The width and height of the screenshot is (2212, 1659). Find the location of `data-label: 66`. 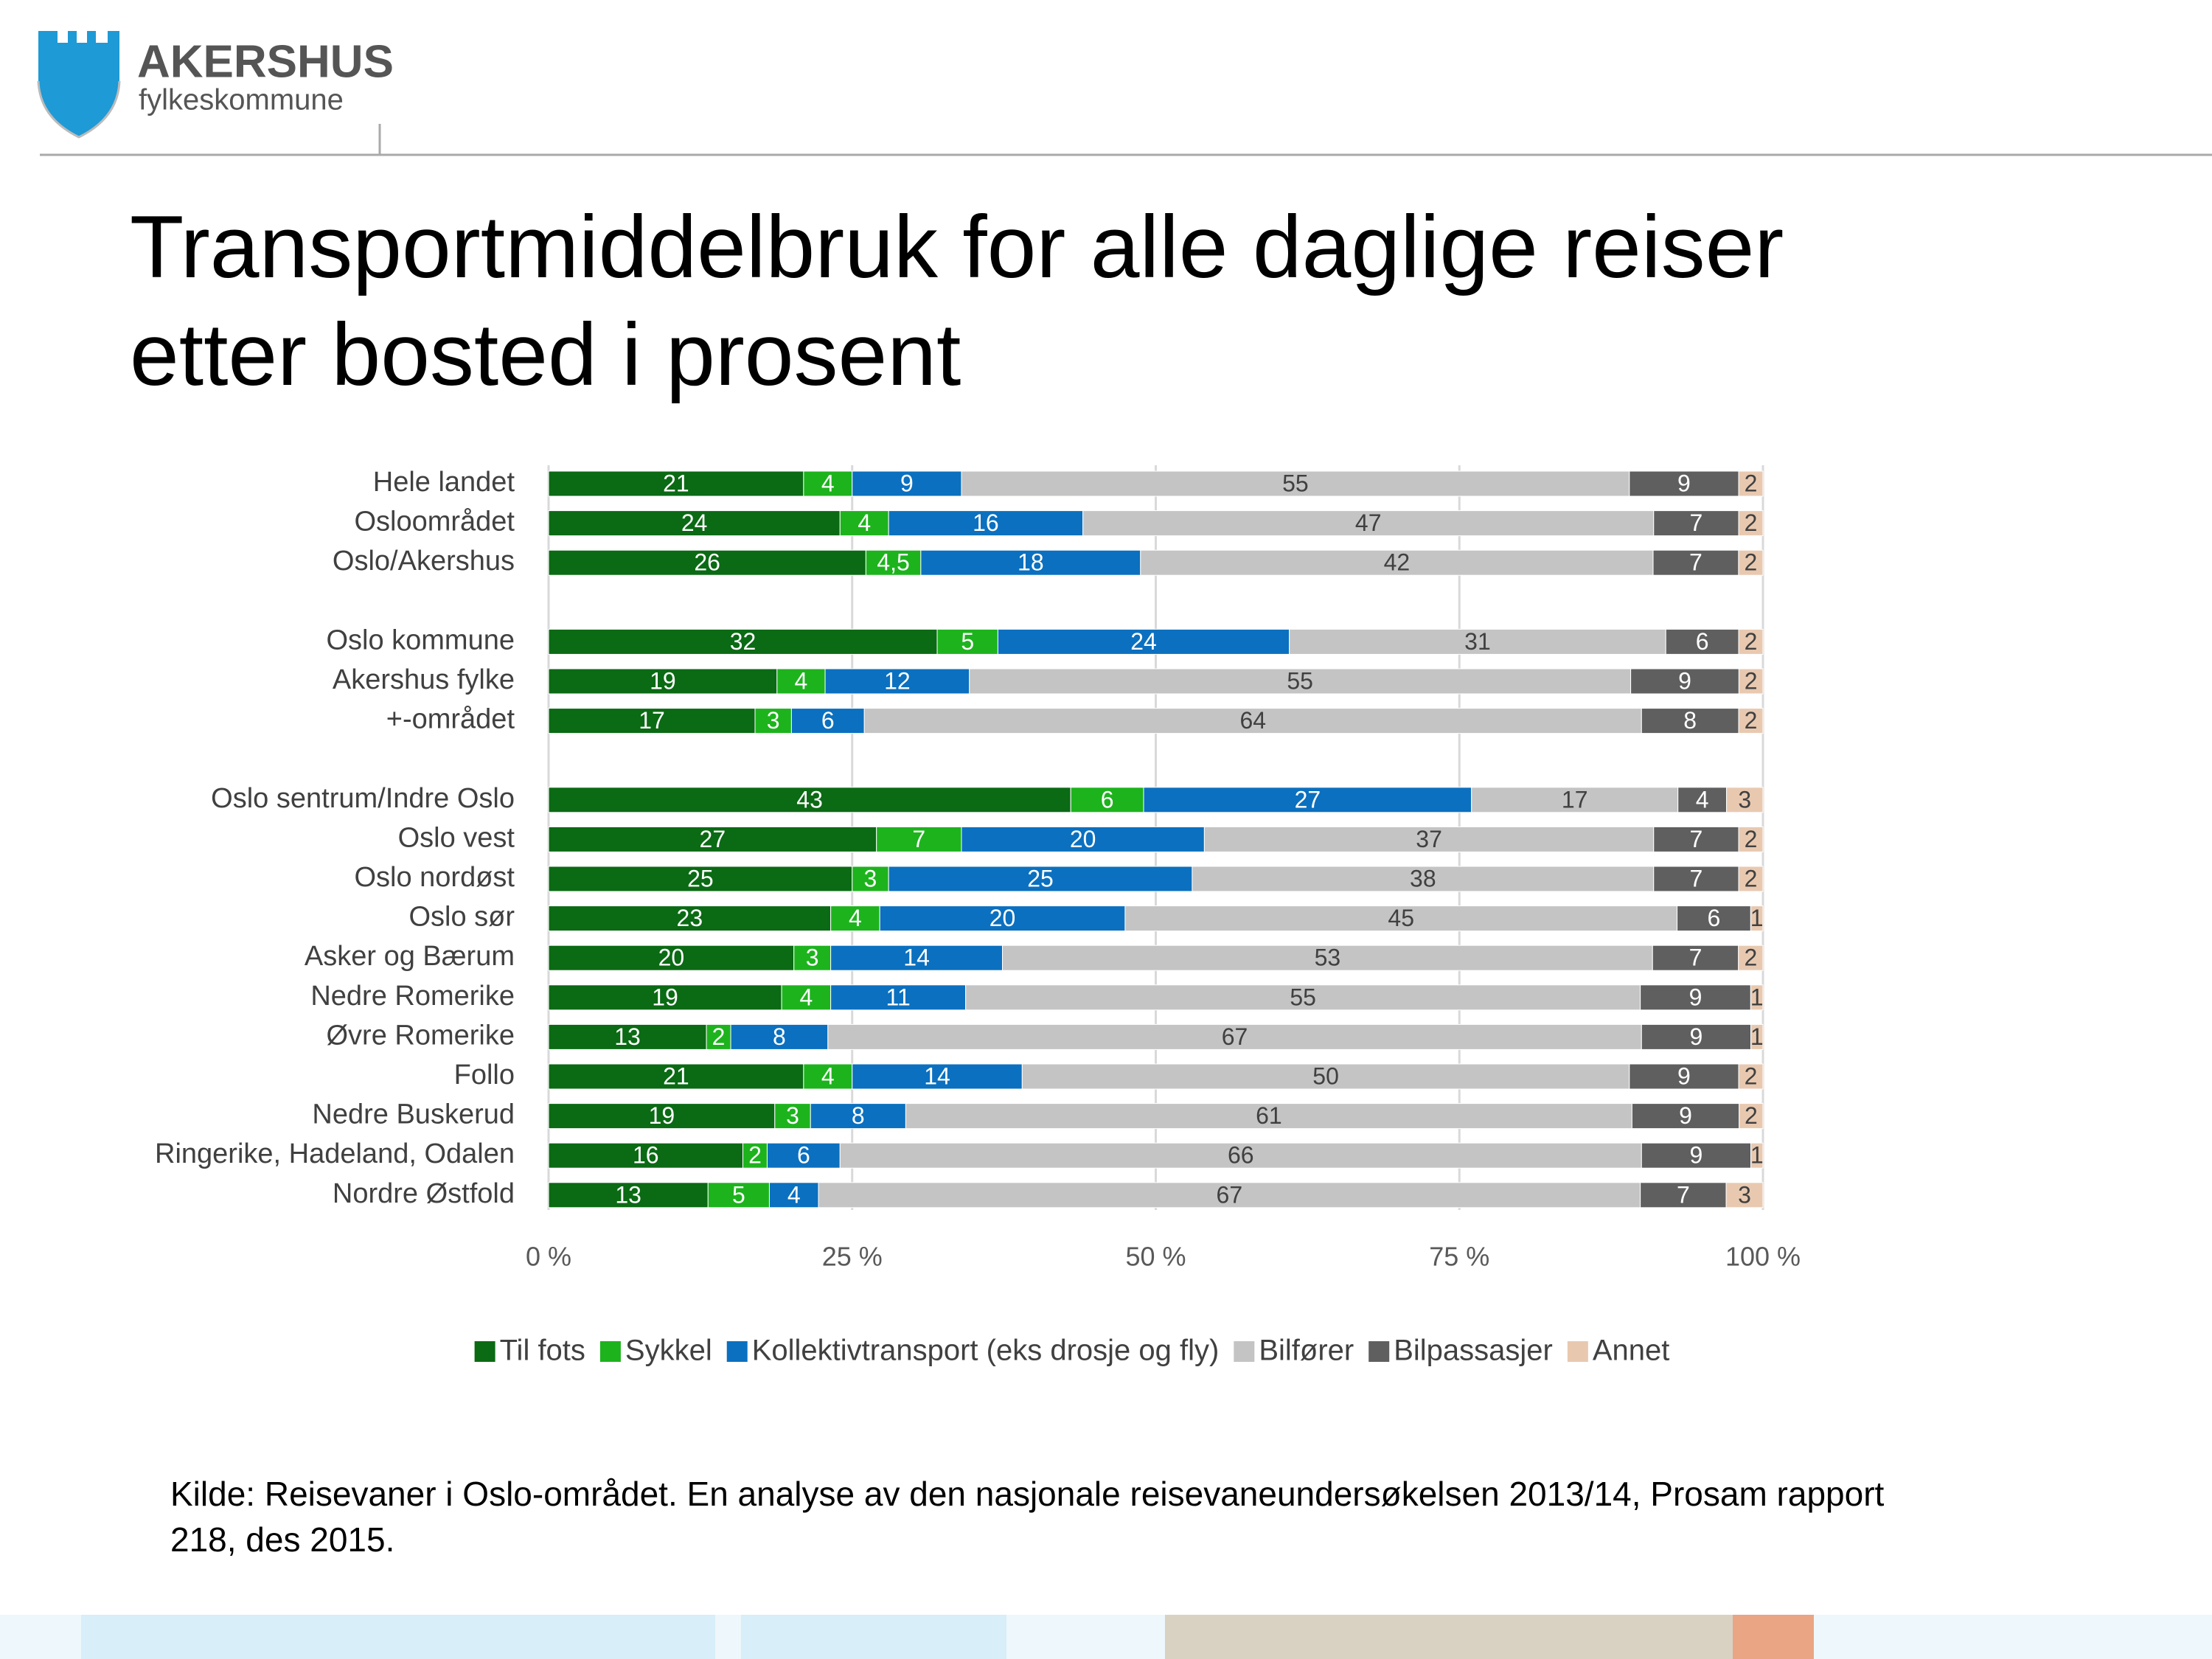

data-label: 66 is located at coordinates (1241, 1155).